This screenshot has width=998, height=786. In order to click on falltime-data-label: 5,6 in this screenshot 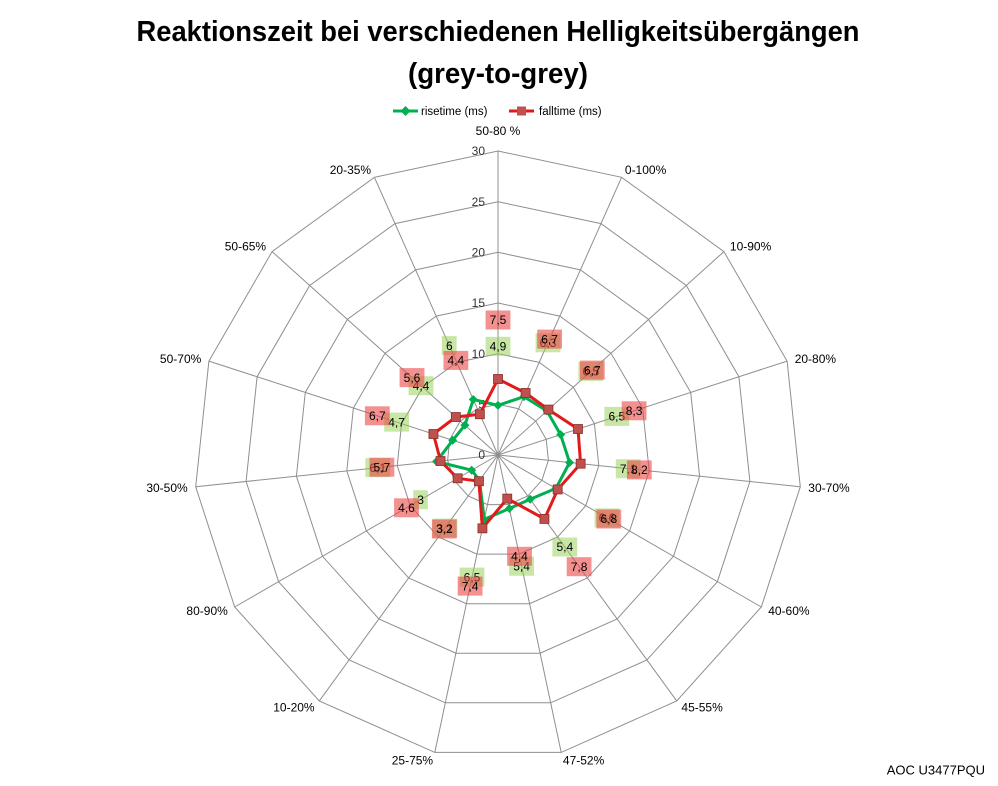, I will do `click(412, 378)`.